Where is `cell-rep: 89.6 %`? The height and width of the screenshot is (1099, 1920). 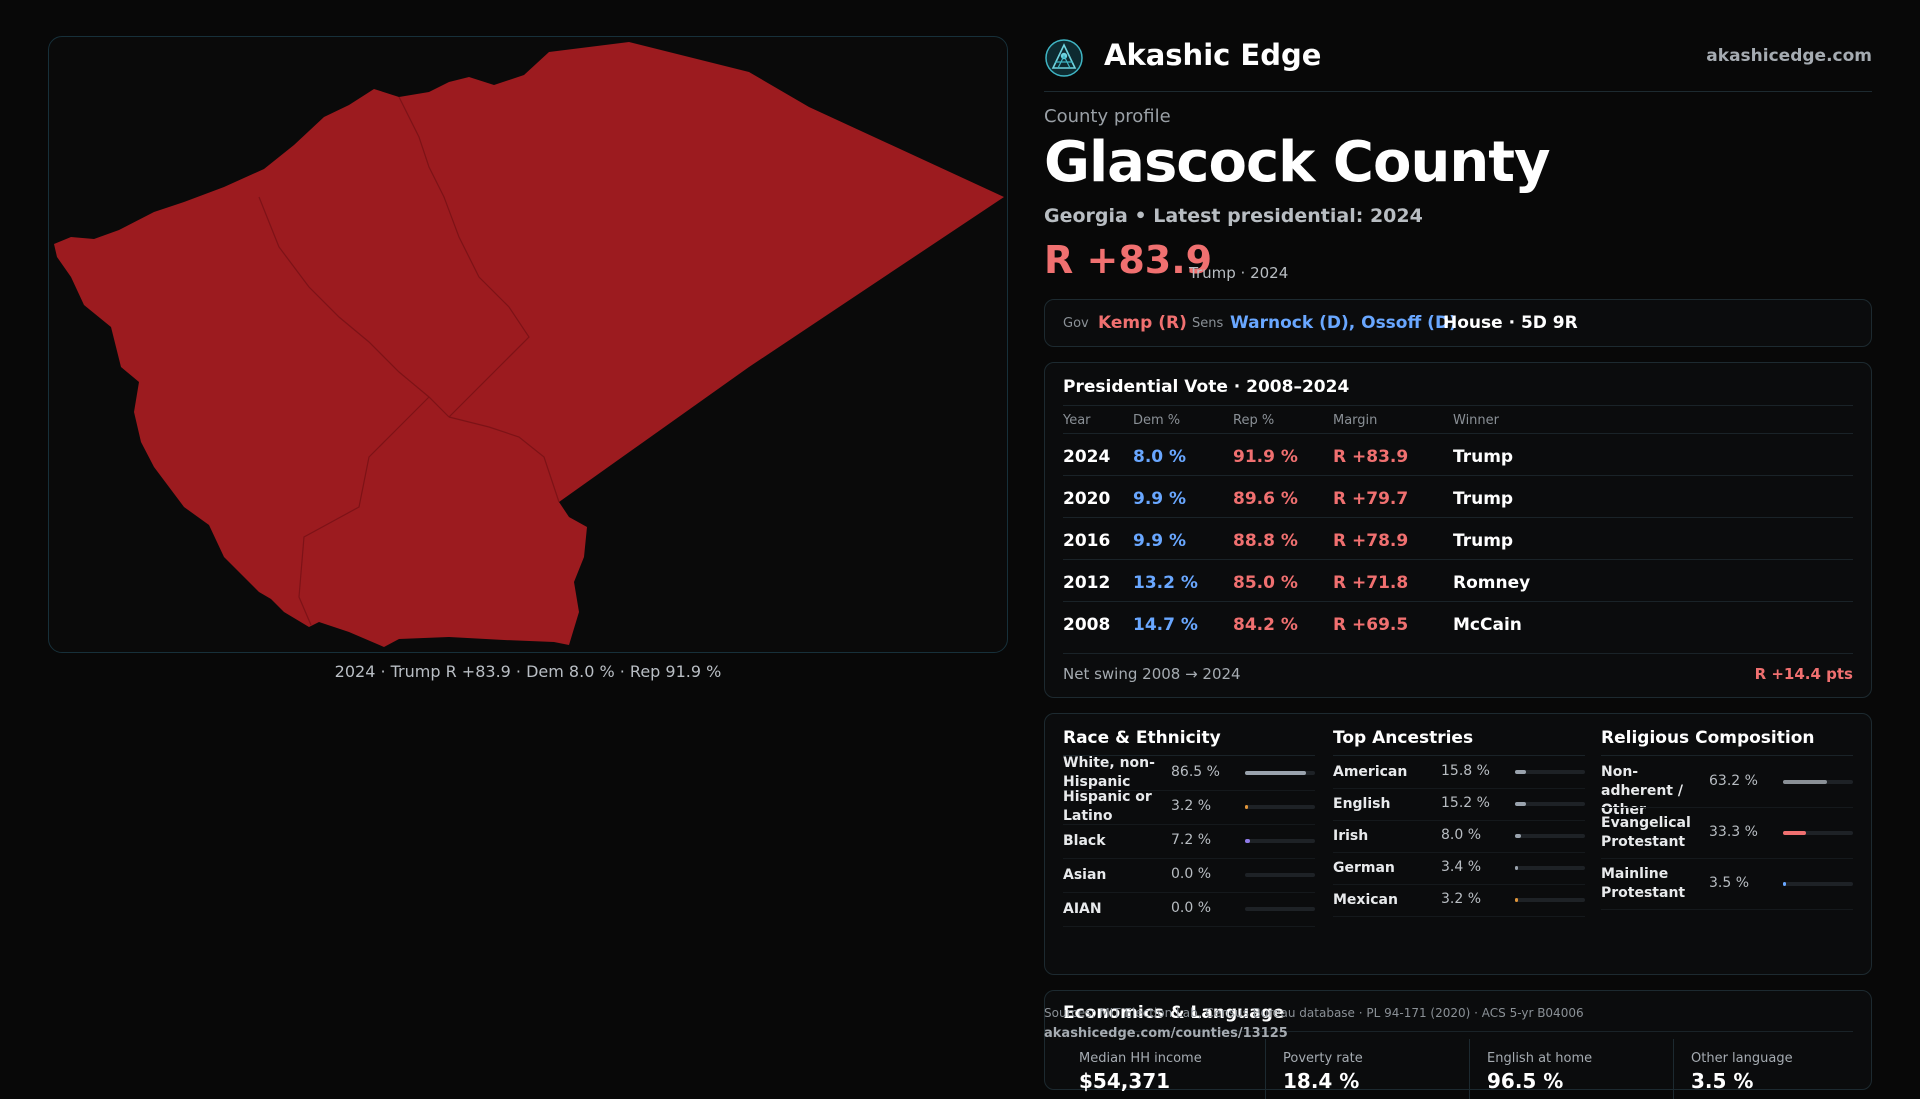 cell-rep: 89.6 % is located at coordinates (1265, 499).